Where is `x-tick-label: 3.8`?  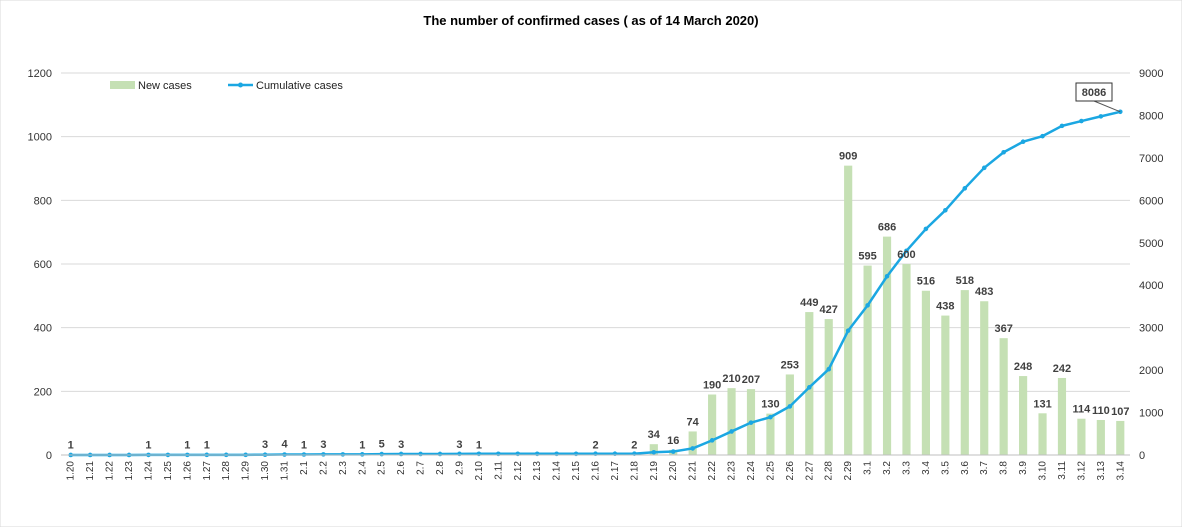
x-tick-label: 3.8 is located at coordinates (1004, 468).